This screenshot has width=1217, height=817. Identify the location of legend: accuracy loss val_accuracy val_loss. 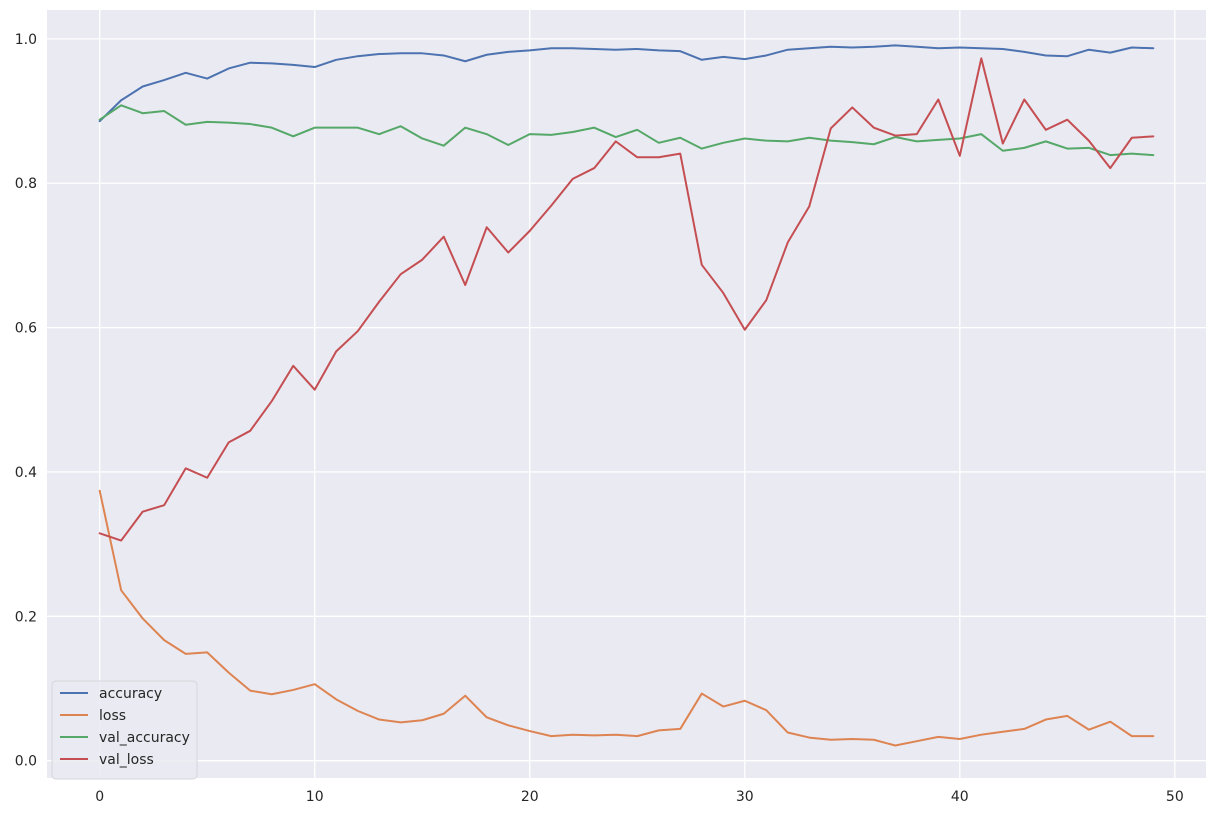
(124, 730).